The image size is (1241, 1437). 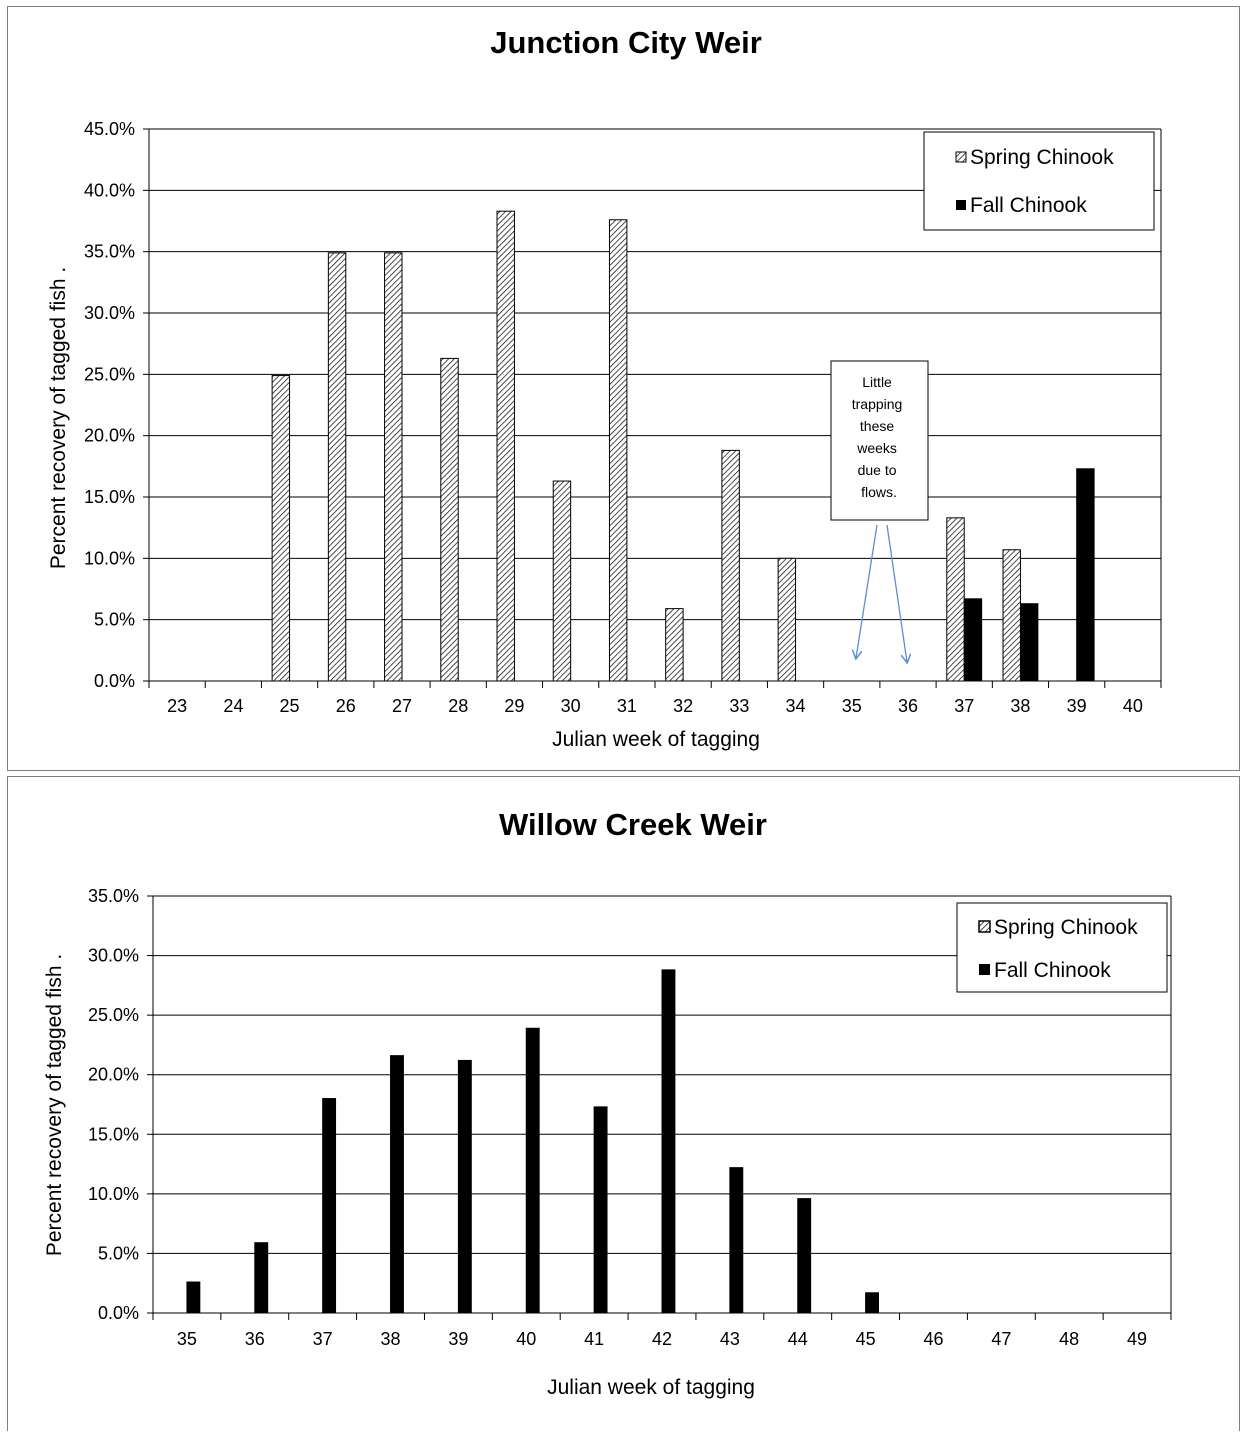 I want to click on x-tick-label: 33, so click(x=739, y=706).